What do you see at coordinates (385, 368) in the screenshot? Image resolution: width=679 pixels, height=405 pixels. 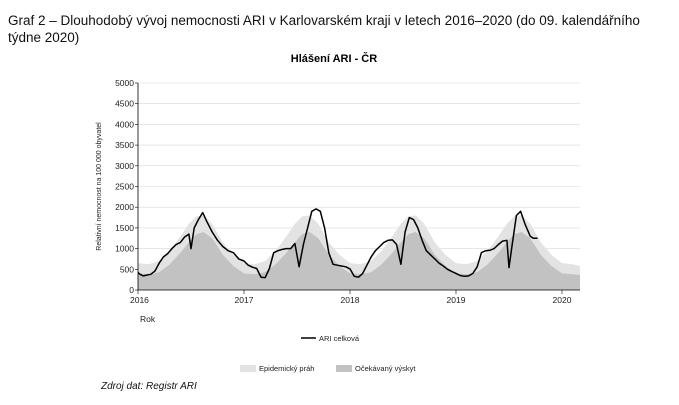 I see `legend-label-expected: Očekávaný výskyt` at bounding box center [385, 368].